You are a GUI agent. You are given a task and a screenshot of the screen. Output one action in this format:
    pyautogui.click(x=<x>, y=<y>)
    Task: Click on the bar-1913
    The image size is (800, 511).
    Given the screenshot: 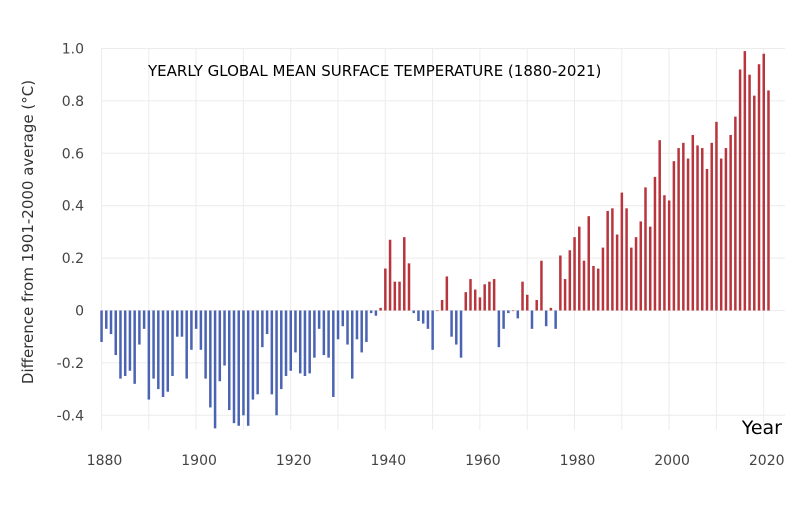 What is the action you would take?
    pyautogui.click(x=257, y=352)
    